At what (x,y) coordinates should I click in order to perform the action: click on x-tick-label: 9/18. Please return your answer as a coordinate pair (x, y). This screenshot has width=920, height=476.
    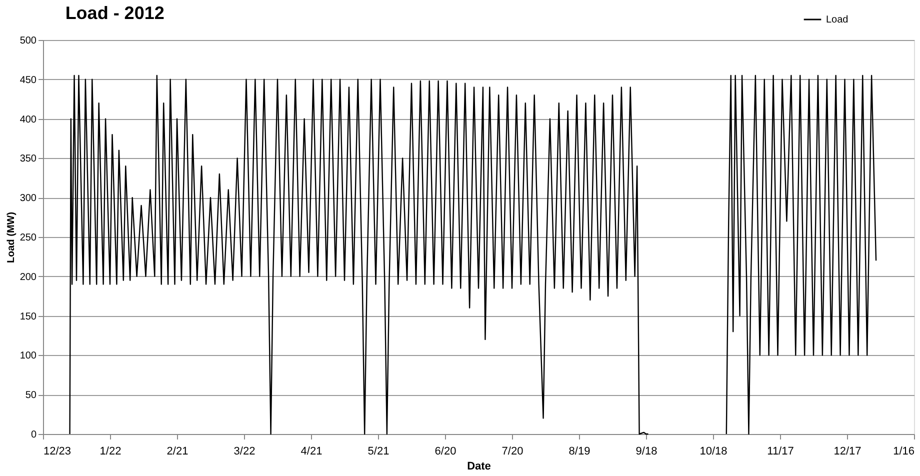
    Looking at the image, I should click on (647, 452).